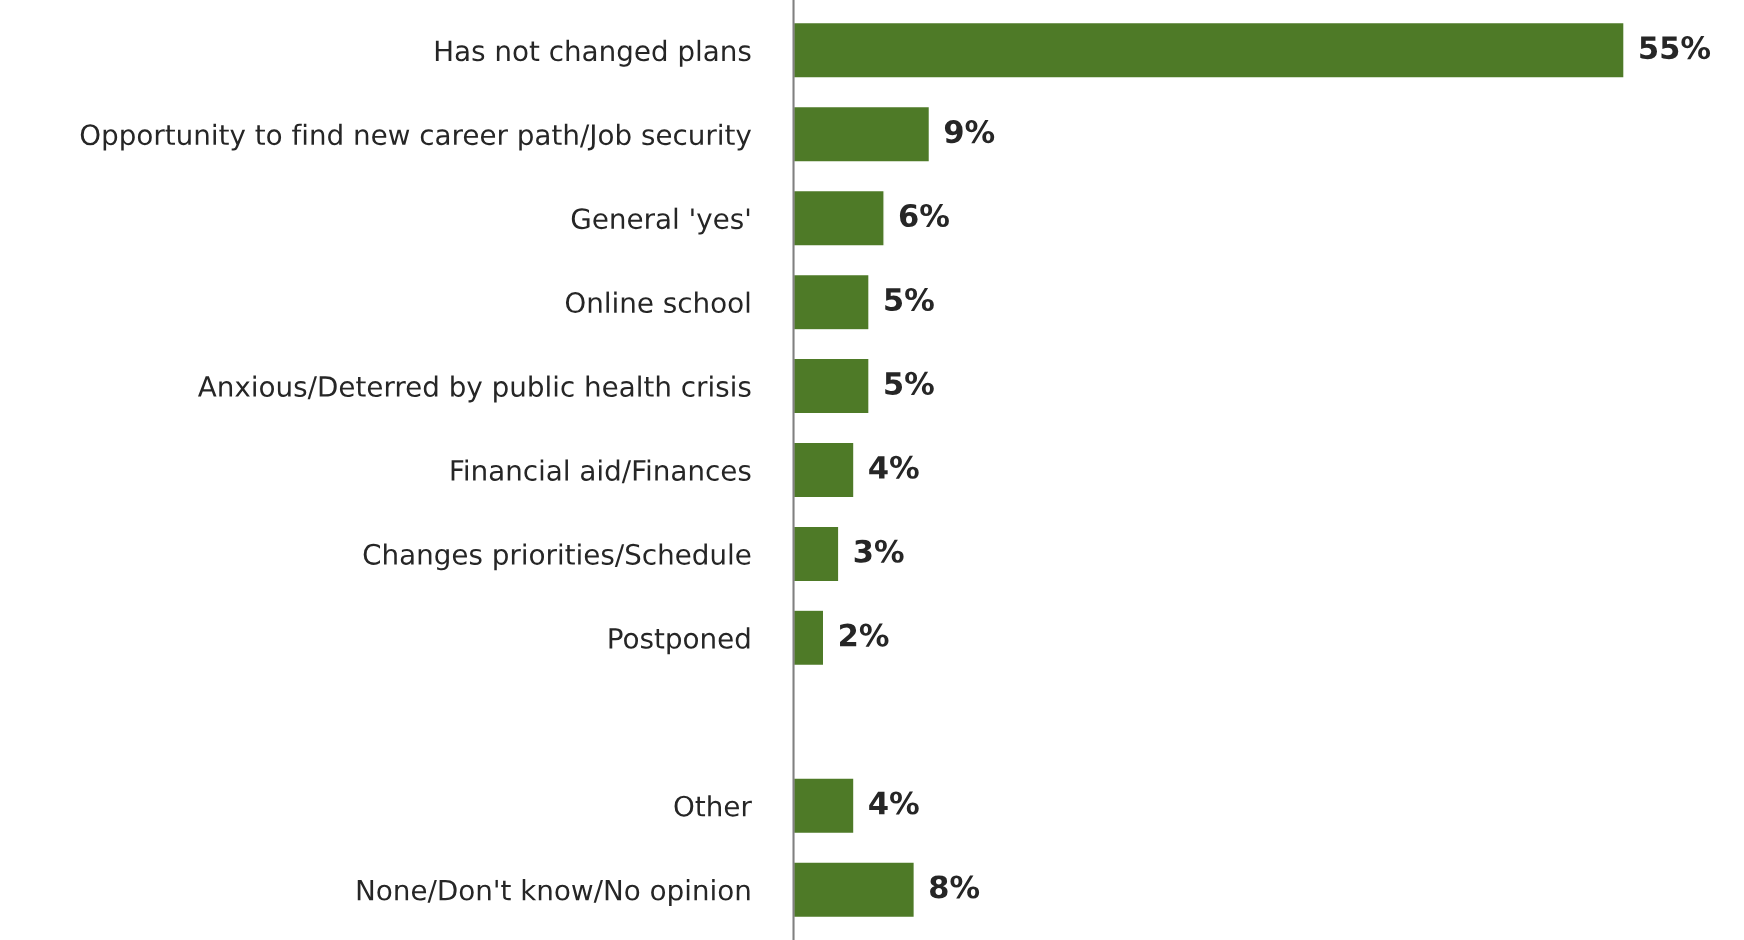 This screenshot has width=1744, height=940. What do you see at coordinates (660, 221) in the screenshot?
I see `y-tick-label: General 'yes'` at bounding box center [660, 221].